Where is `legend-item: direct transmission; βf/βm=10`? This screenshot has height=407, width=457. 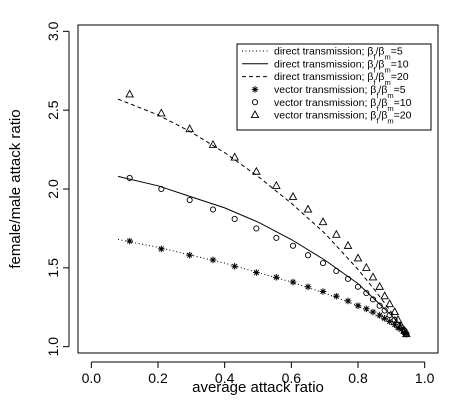
legend-item: direct transmission; βf/βm=10 is located at coordinates (325, 66).